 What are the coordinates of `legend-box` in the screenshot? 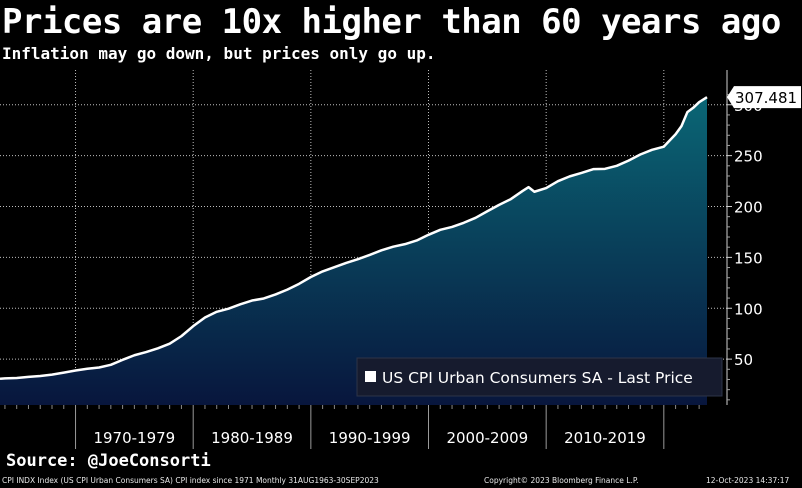 It's located at (539, 377).